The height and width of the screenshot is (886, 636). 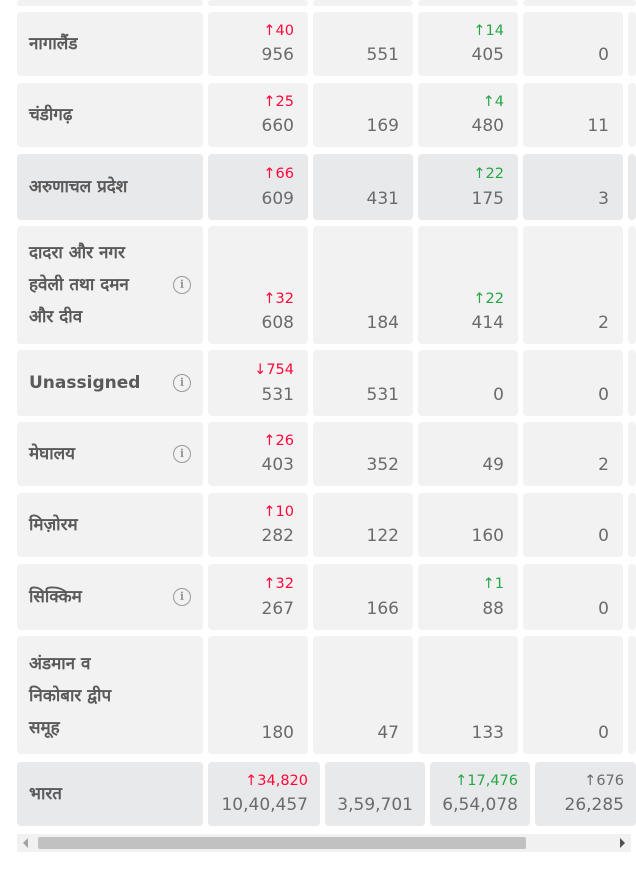 What do you see at coordinates (375, 805) in the screenshot?
I see `total-active-value: 3,59,701` at bounding box center [375, 805].